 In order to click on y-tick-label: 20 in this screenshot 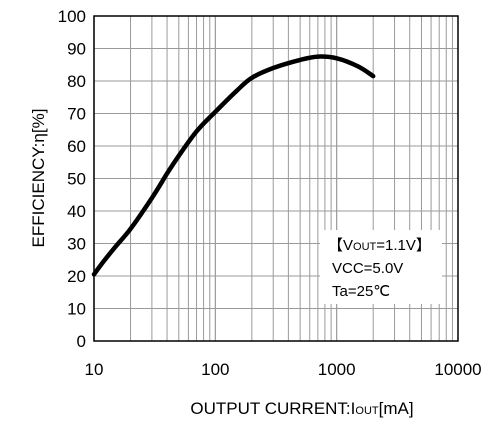, I will do `click(76, 276)`.